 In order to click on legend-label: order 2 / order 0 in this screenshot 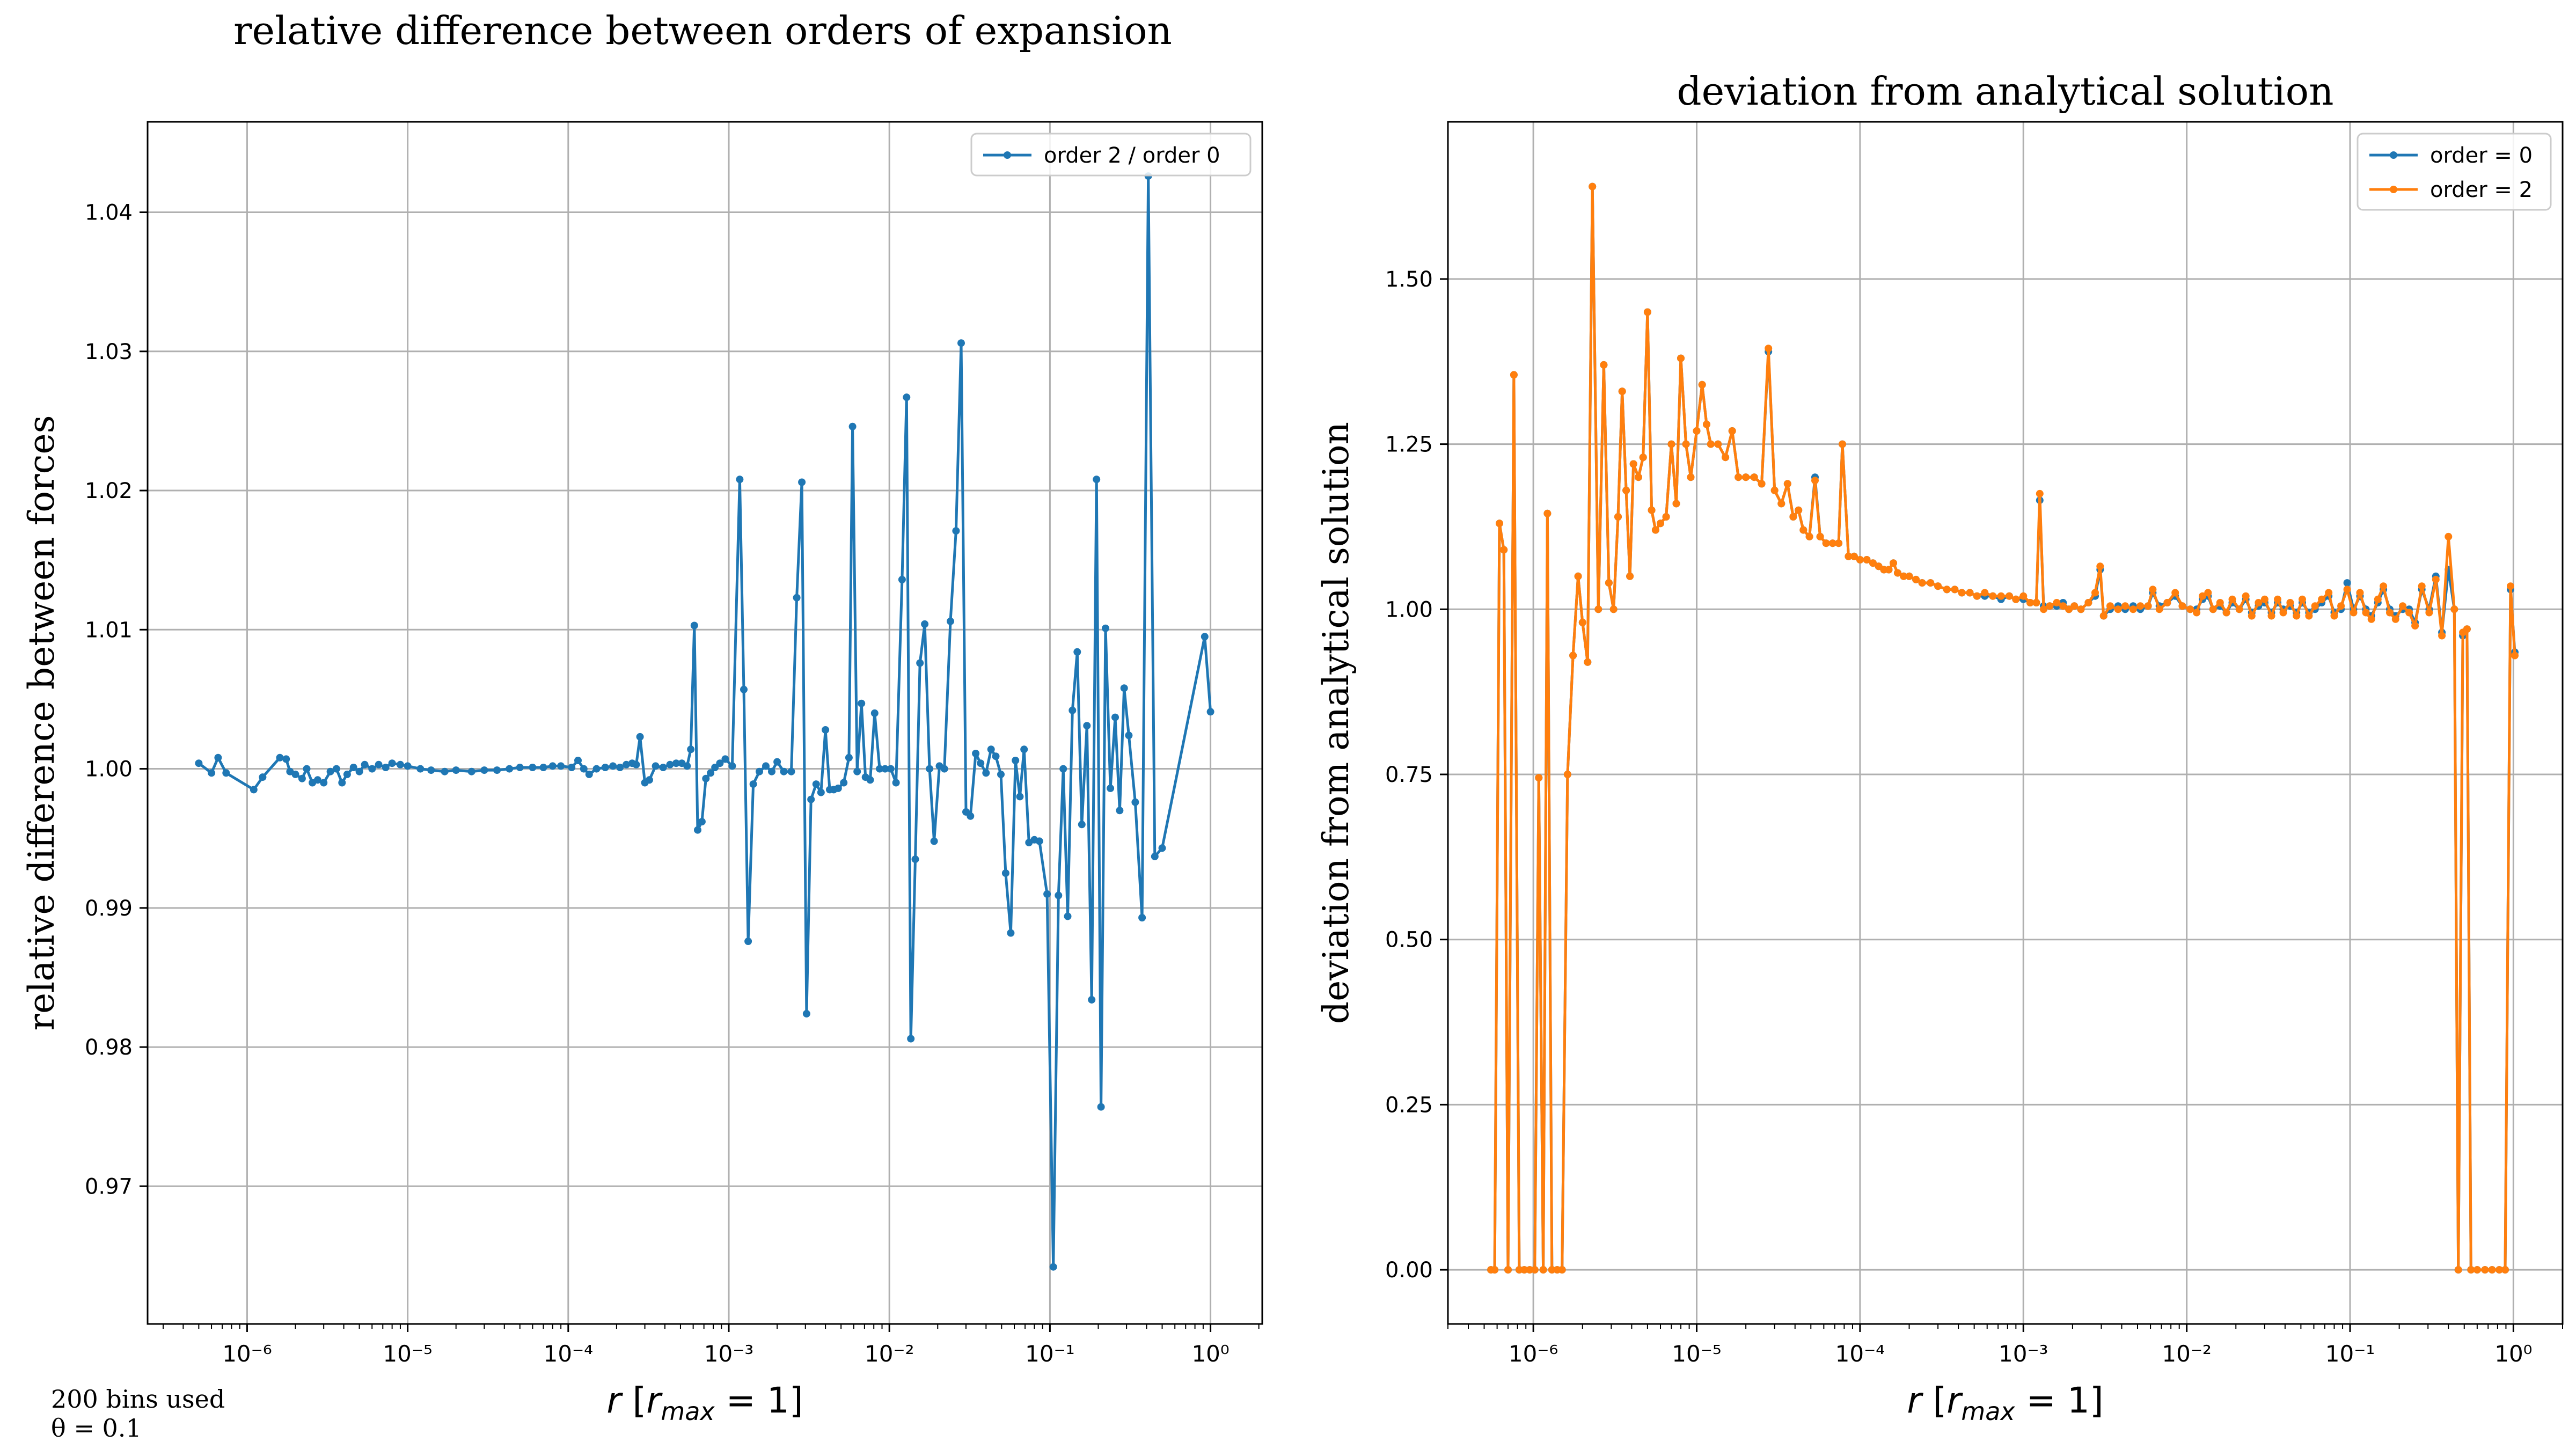, I will do `click(1132, 155)`.